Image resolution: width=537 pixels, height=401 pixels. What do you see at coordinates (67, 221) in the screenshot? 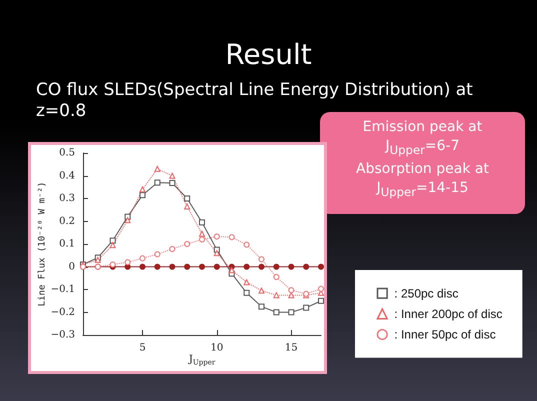
I see `y-tick-label: 0.2` at bounding box center [67, 221].